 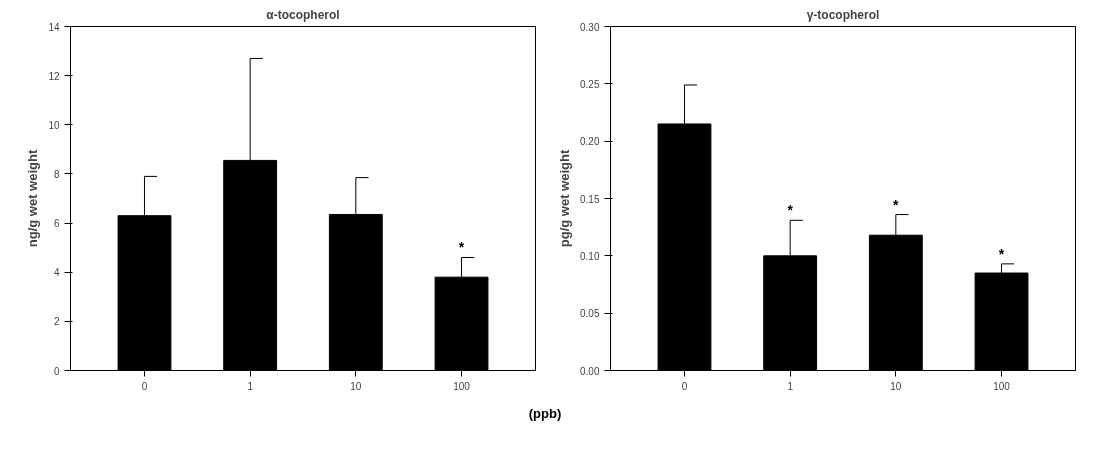 I want to click on y-tick-label: 0.20, so click(x=590, y=142).